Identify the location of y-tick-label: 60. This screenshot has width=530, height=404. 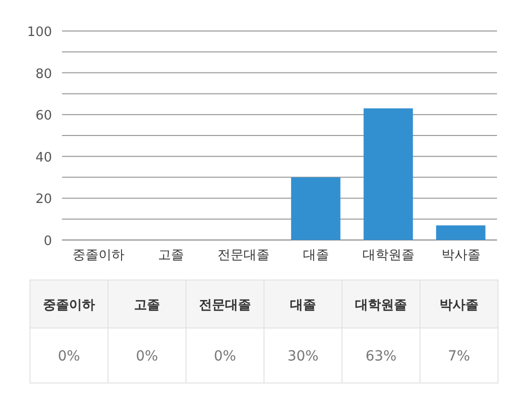
(43, 116).